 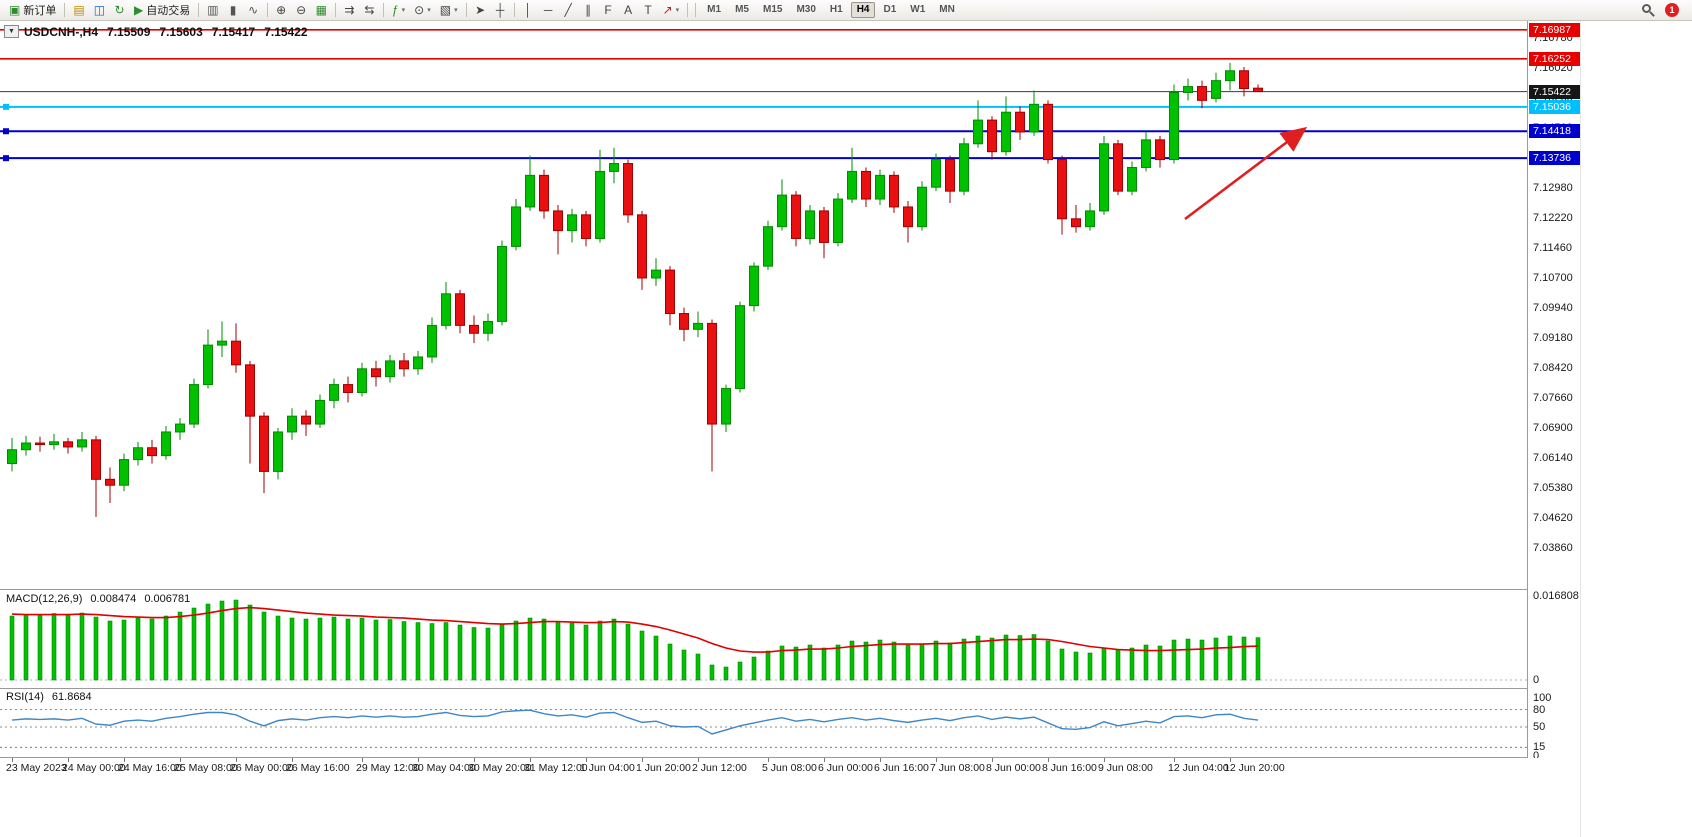 What do you see at coordinates (1553, 188) in the screenshot?
I see `price-tick: 7.12980` at bounding box center [1553, 188].